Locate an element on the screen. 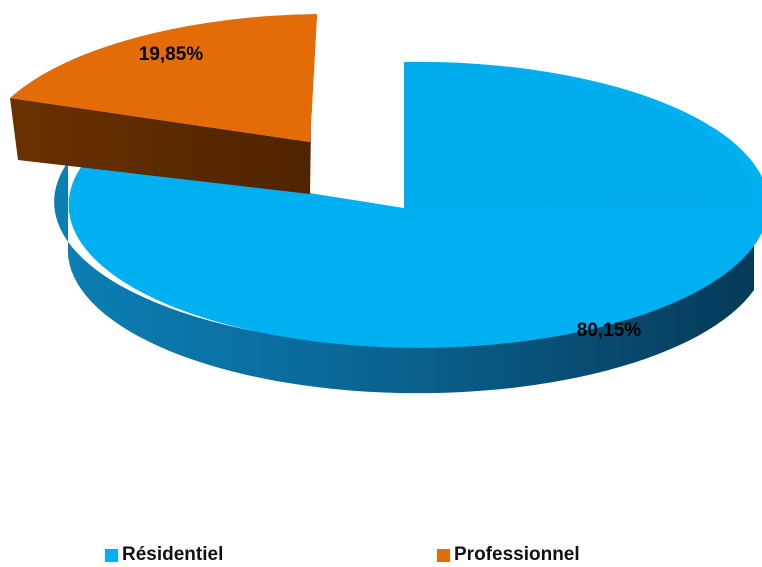 Image resolution: width=762 pixels, height=567 pixels. legend-swatch-professionnel is located at coordinates (443, 555).